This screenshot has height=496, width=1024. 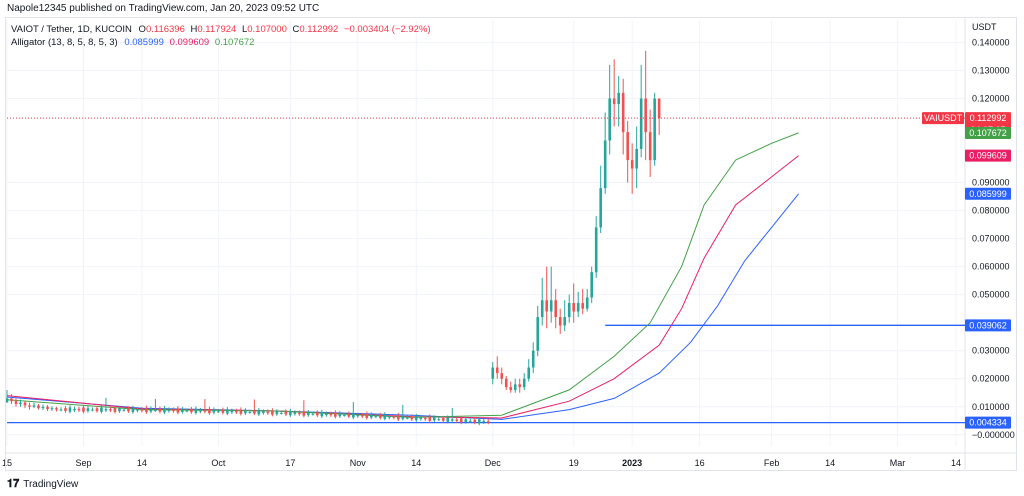 I want to click on ohlc-low: L0.107000, so click(x=264, y=29).